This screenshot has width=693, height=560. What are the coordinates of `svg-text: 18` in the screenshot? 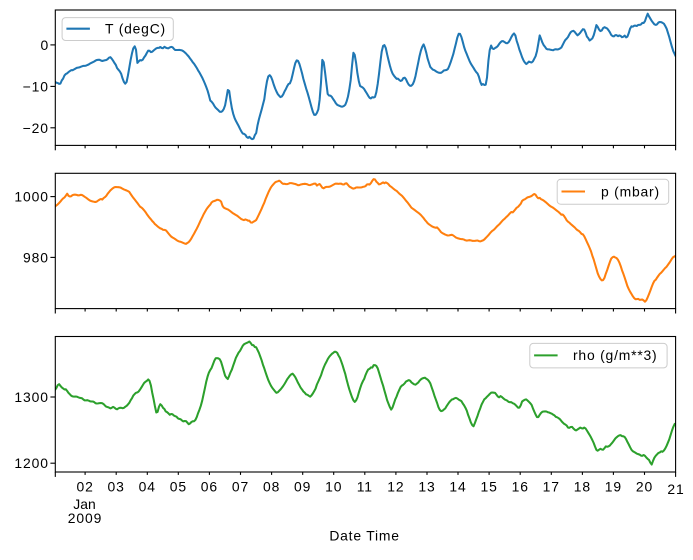 It's located at (582, 487).